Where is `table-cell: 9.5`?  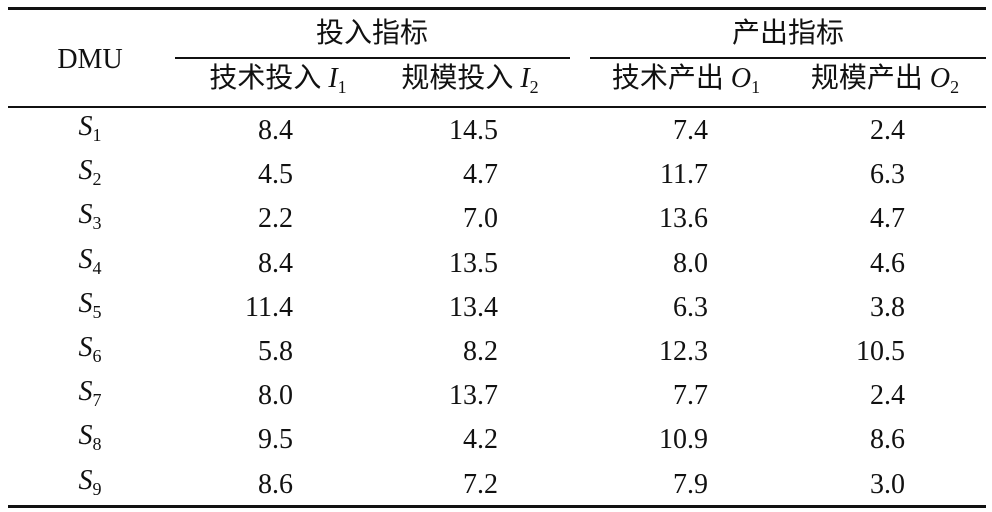 table-cell: 9.5 is located at coordinates (275, 440).